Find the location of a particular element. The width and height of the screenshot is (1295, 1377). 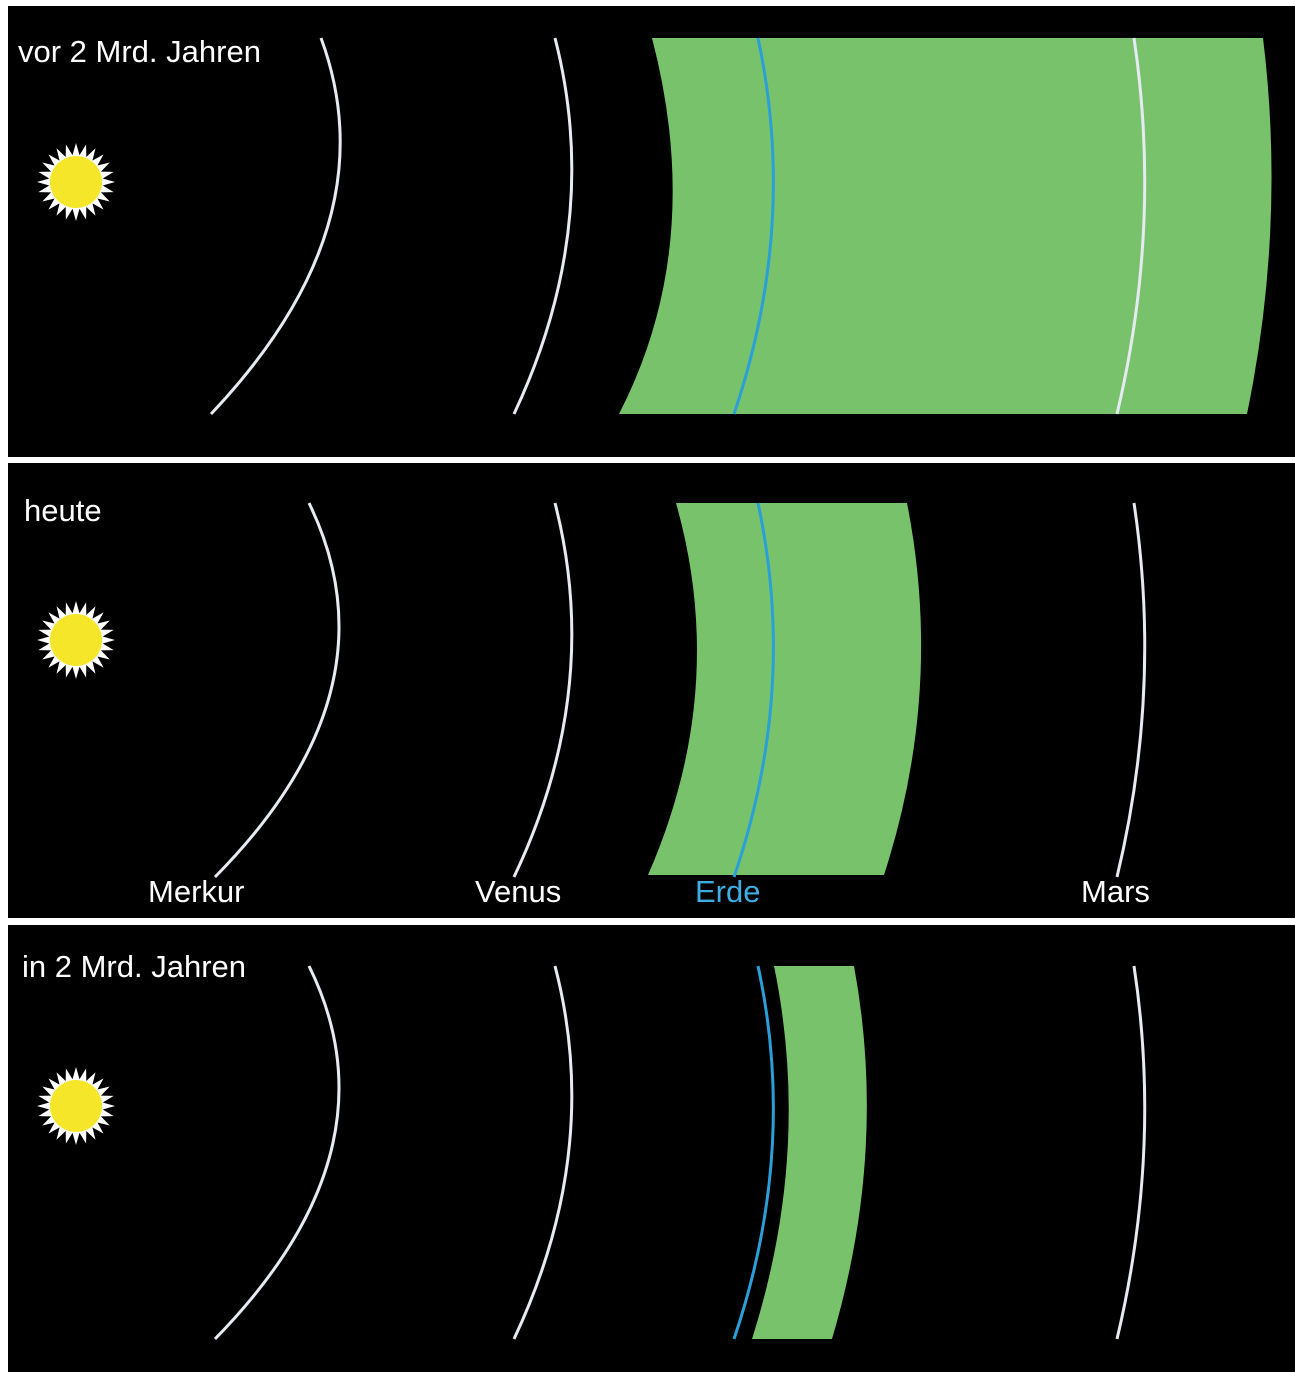

panel-title: in 2 Mrd. Jahren is located at coordinates (134, 966).